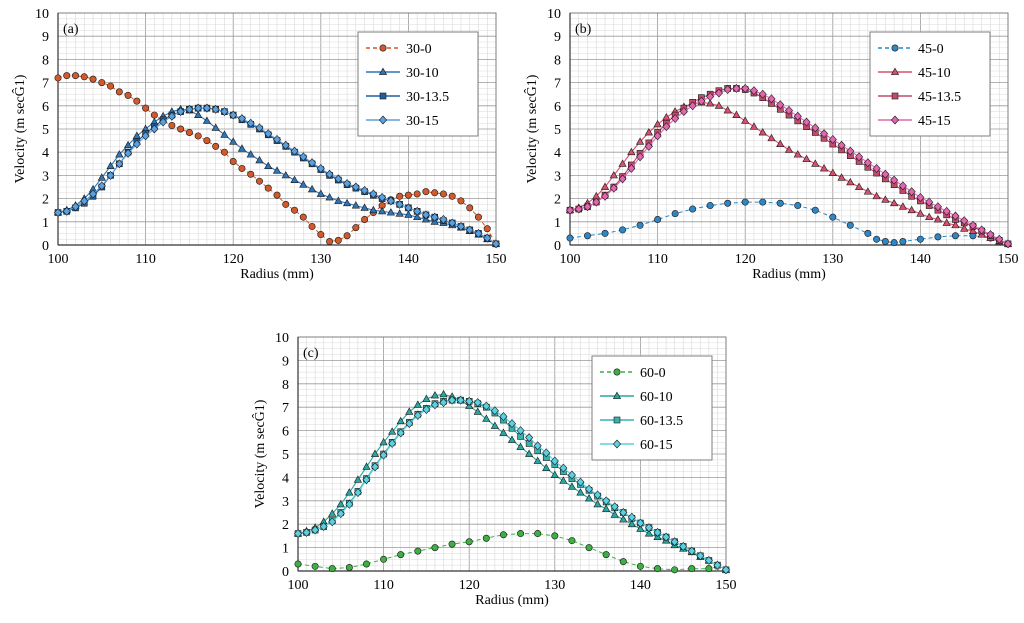 The width and height of the screenshot is (1024, 623). I want to click on x-tick-label: 120, so click(745, 259).